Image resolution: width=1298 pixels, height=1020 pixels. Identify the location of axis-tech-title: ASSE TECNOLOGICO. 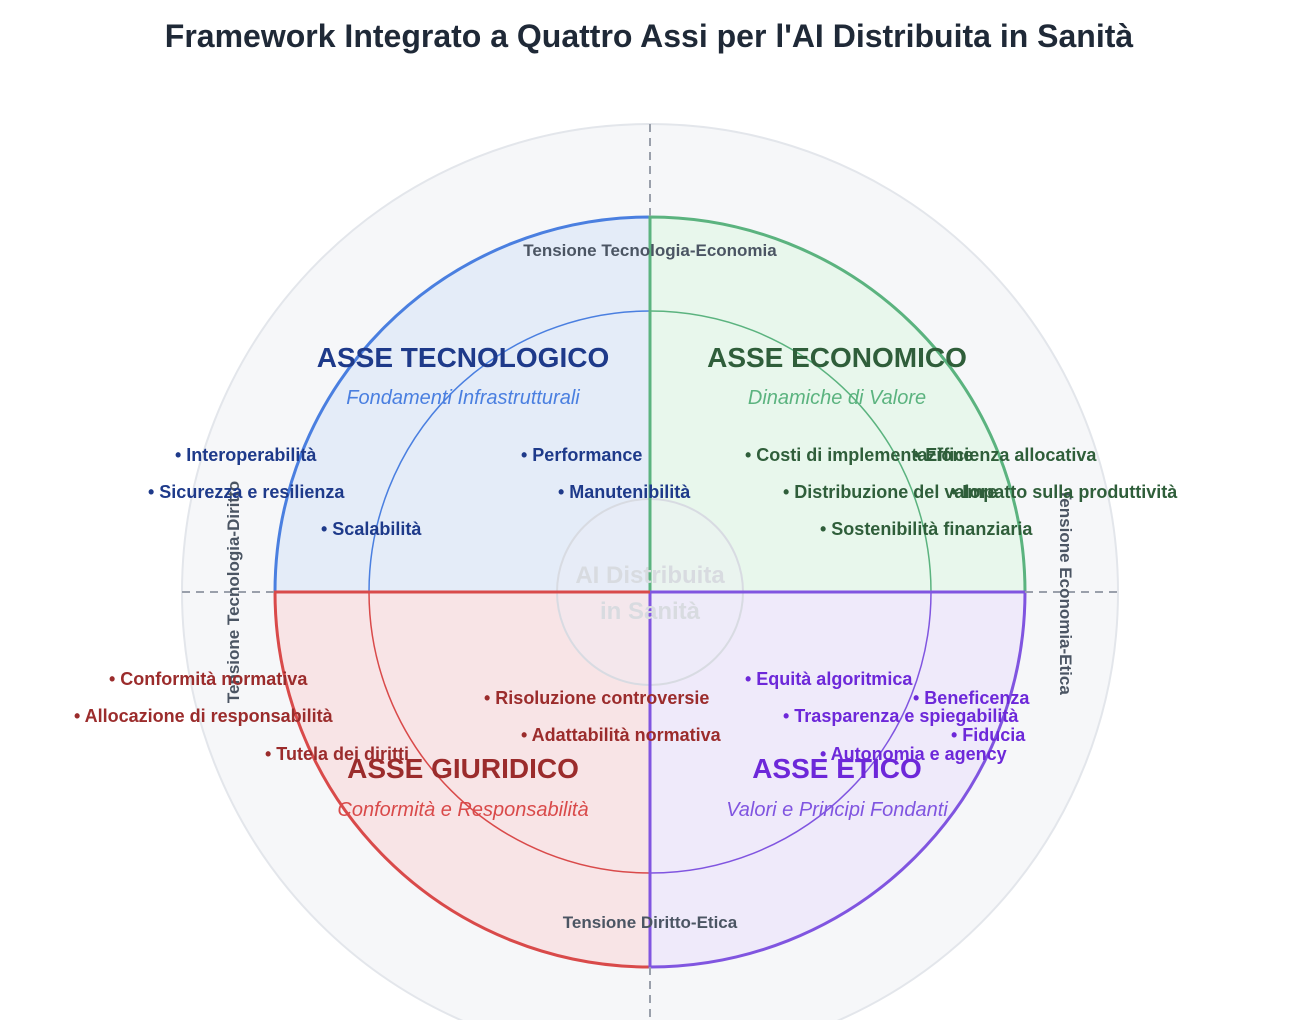
(463, 357).